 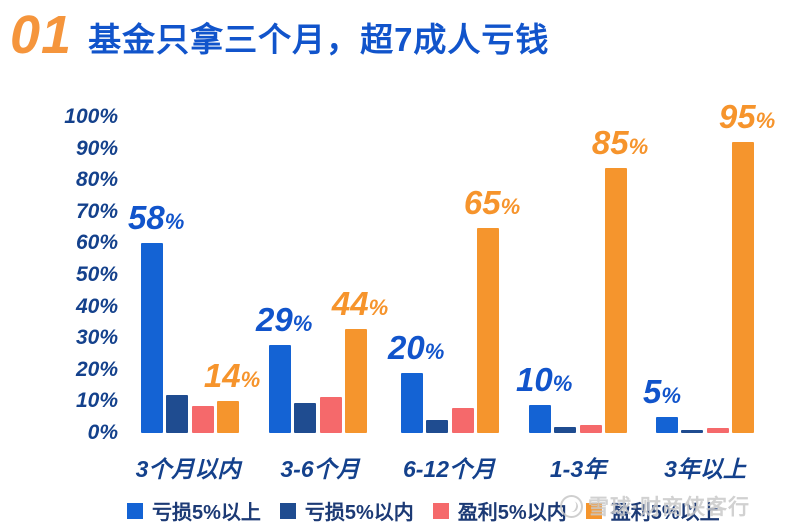 I want to click on y-tick-label: 80%, so click(x=96, y=180).